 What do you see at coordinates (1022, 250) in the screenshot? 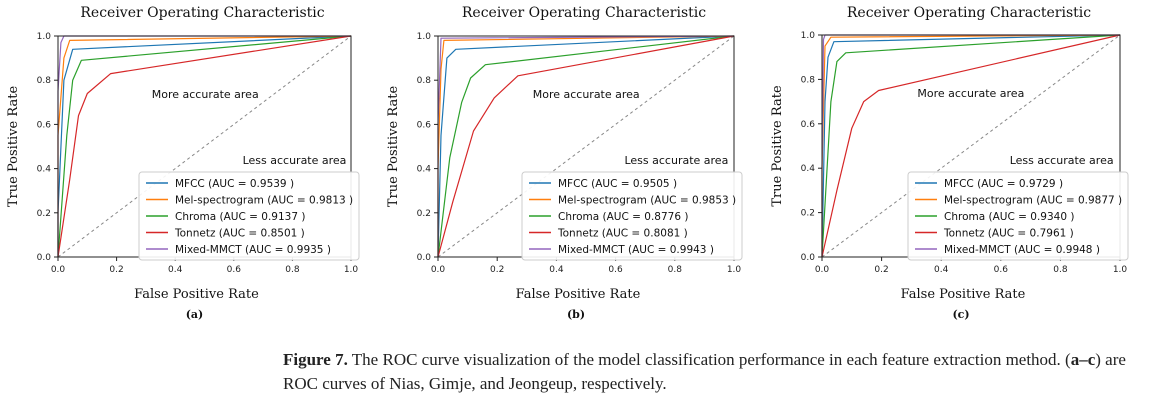
I see `legend-entry: Mixed-MMCT (AUC = 0.9948 )` at bounding box center [1022, 250].